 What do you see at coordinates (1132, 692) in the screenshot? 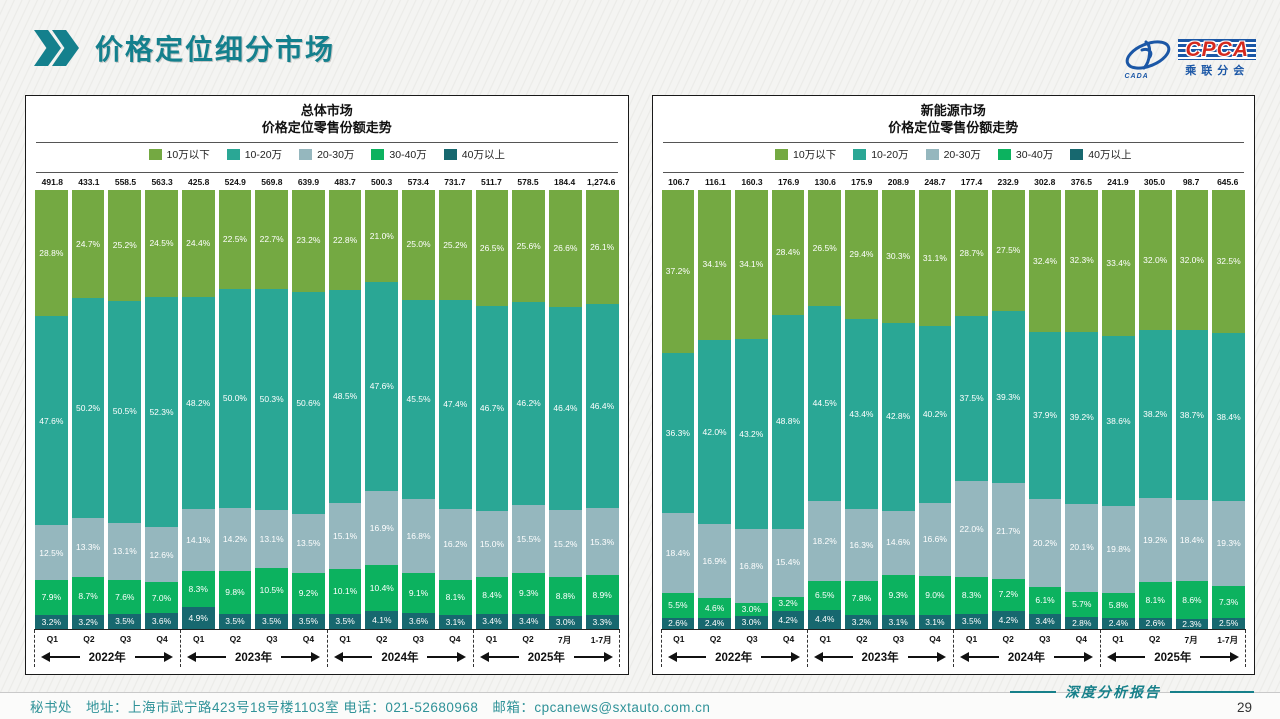
I see `report-type-tag: 深度分析报告` at bounding box center [1132, 692].